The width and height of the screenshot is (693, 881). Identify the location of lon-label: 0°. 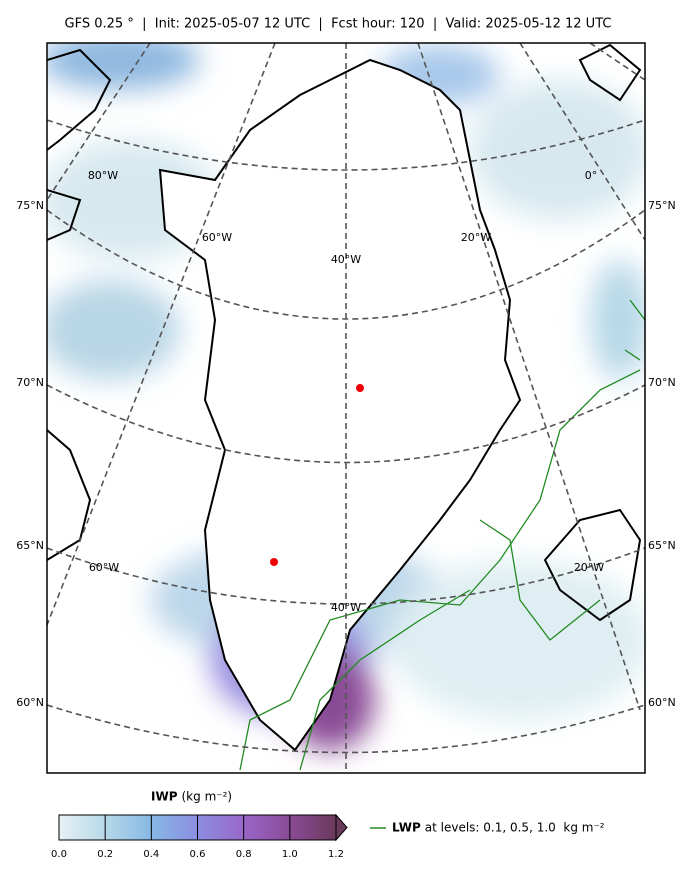
(591, 175).